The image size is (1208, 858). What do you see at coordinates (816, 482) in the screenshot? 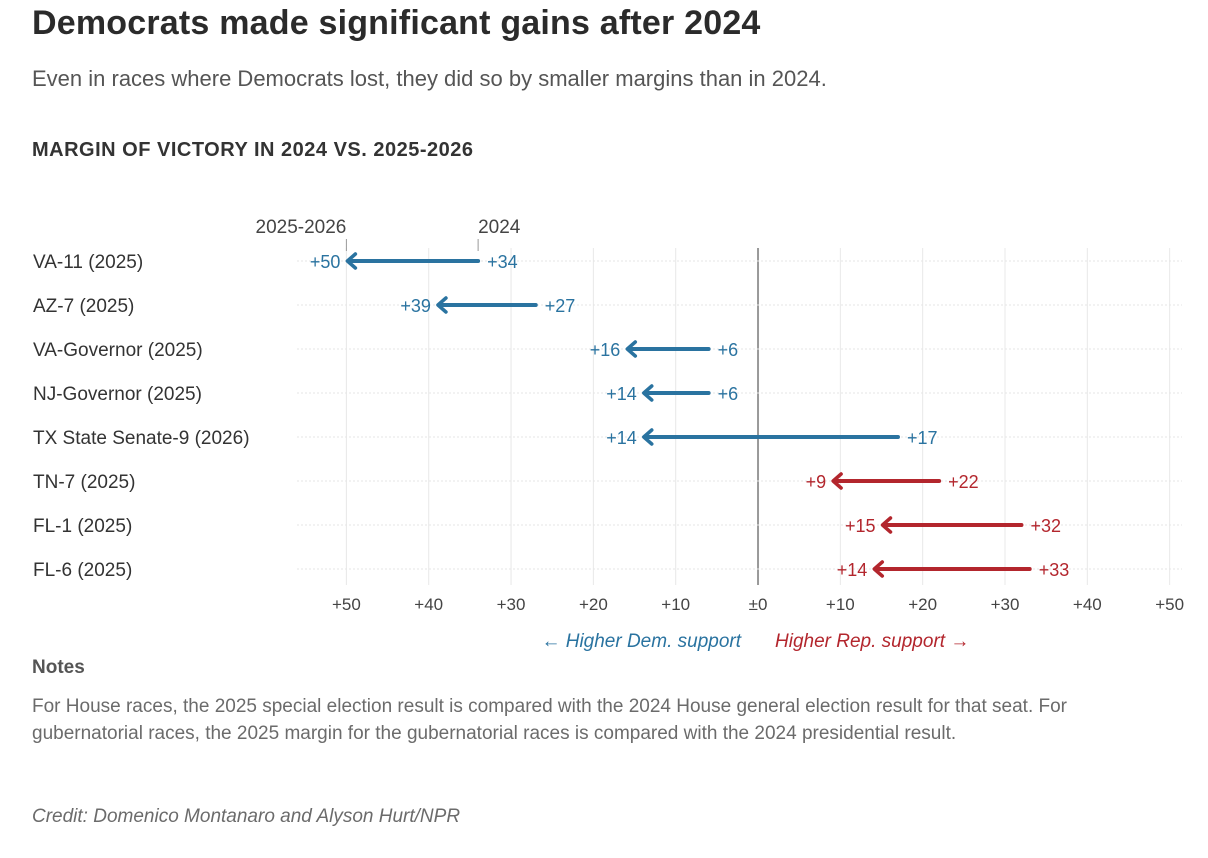
I see `label-2025-2026: +9` at bounding box center [816, 482].